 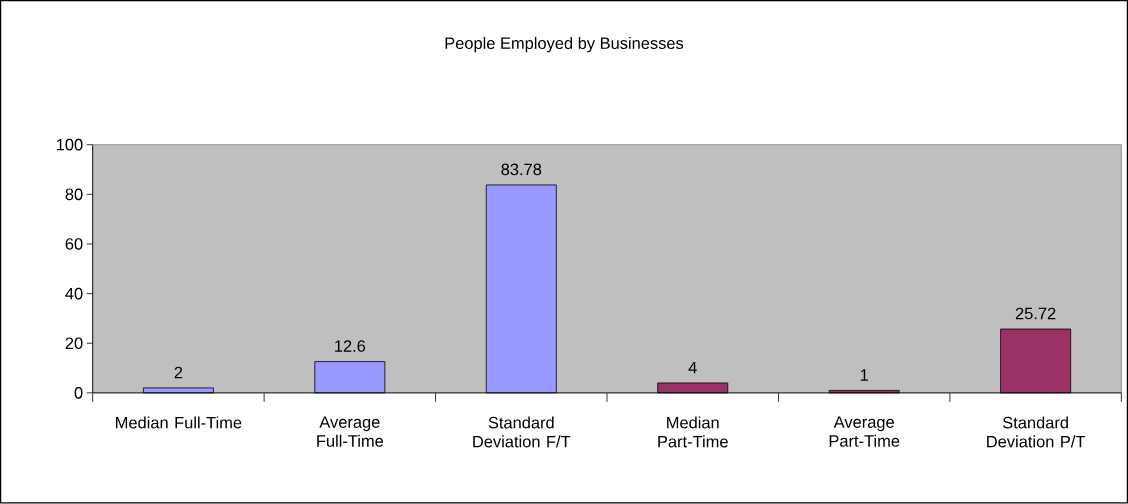 What do you see at coordinates (350, 346) in the screenshot?
I see `data-label: 12.6` at bounding box center [350, 346].